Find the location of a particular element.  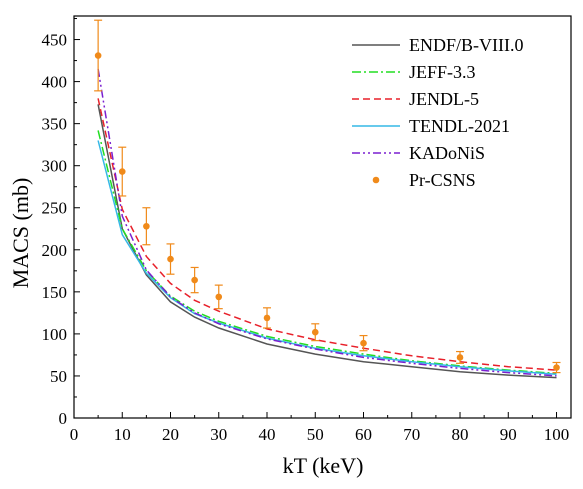

y-tick-label: 450 is located at coordinates (55, 40).